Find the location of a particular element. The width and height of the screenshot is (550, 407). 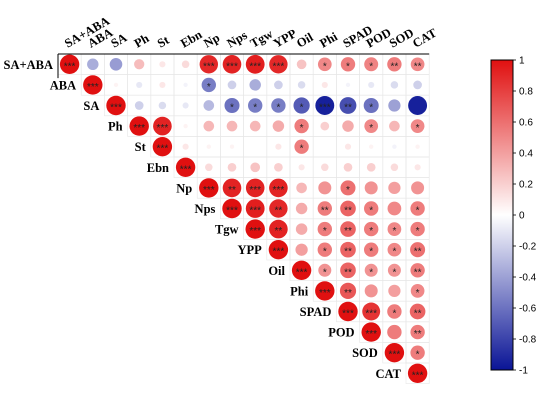

cell-ph-np is located at coordinates (208, 126).